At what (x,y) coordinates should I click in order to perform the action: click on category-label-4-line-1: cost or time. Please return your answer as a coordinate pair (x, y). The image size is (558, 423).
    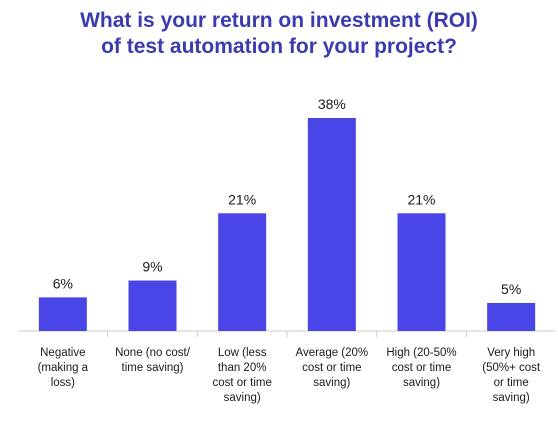
    Looking at the image, I should click on (421, 368).